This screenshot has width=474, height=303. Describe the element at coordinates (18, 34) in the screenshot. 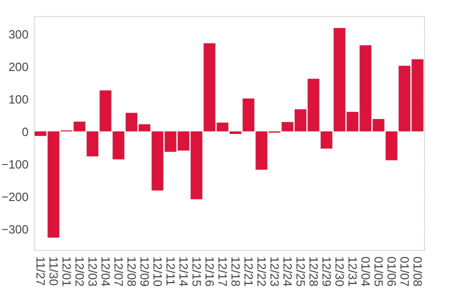

I see `y-tick-label: 300` at that location.